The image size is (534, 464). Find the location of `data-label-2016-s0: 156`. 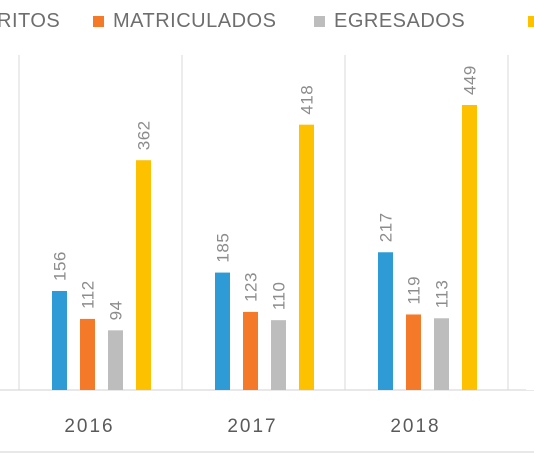

data-label-2016-s0: 156 is located at coordinates (60, 266).